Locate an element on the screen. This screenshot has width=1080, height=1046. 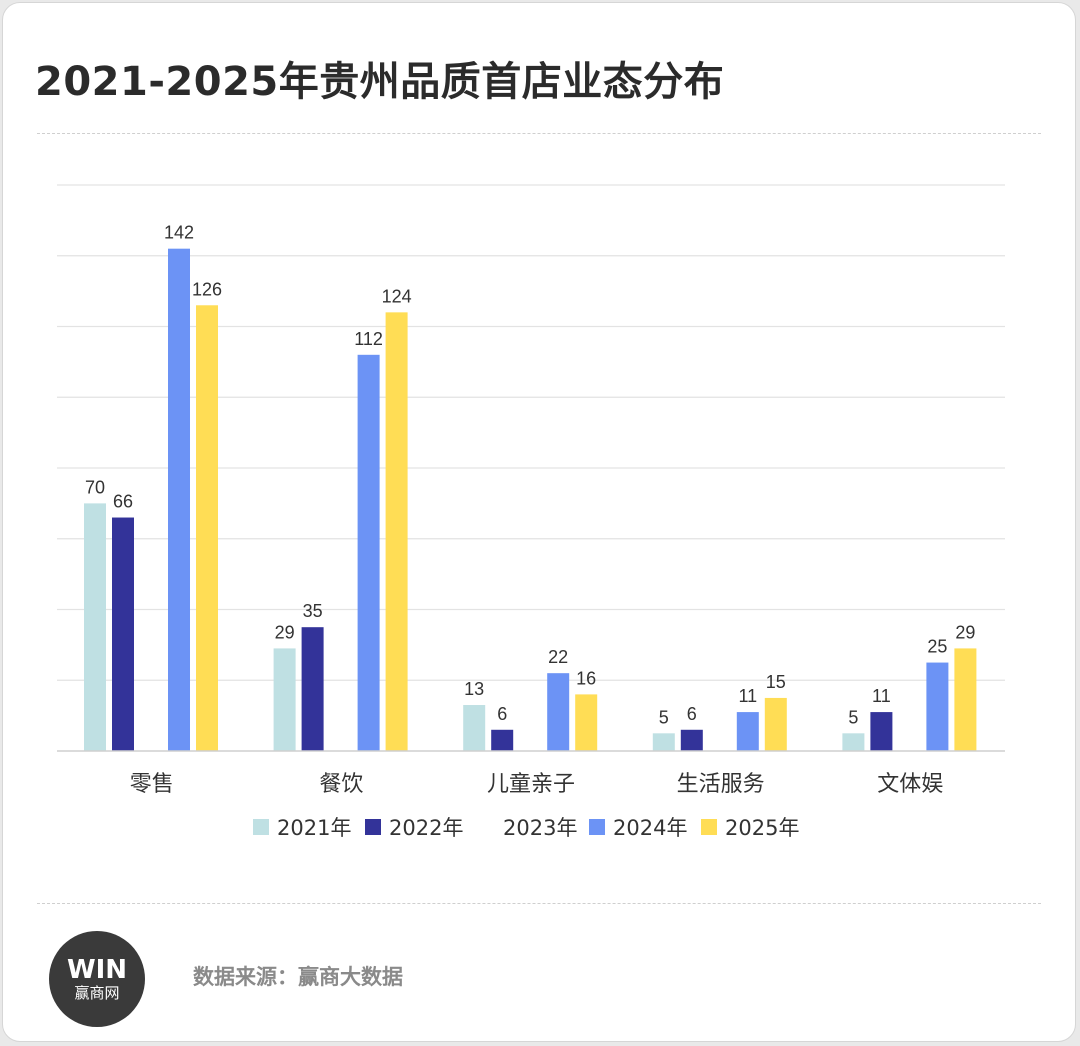
legend-label: 2025年 is located at coordinates (762, 828).